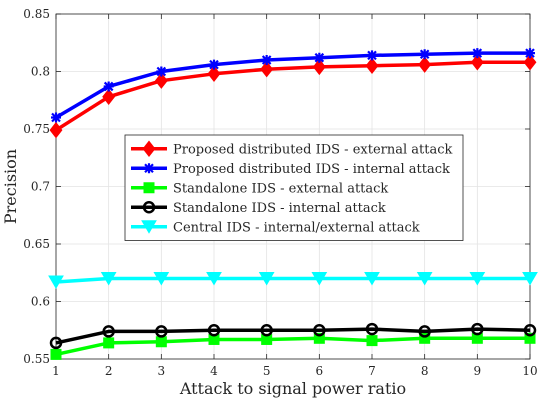 Image resolution: width=540 pixels, height=405 pixels. Describe the element at coordinates (36, 244) in the screenshot. I see `y-tick-label: 0.65` at that location.